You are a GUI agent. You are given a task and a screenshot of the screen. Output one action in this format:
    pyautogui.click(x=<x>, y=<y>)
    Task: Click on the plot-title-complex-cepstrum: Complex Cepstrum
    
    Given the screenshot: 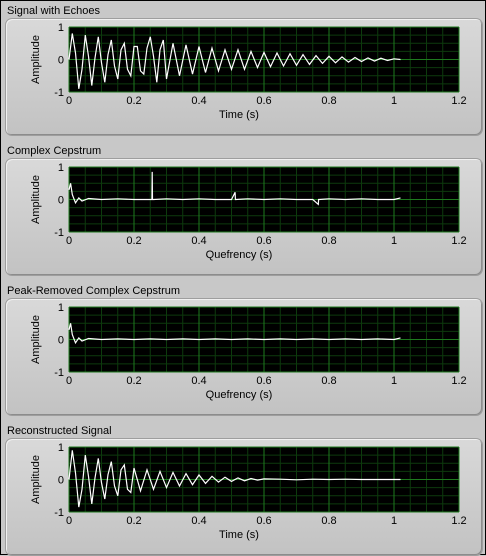 What is the action you would take?
    pyautogui.click(x=54, y=151)
    